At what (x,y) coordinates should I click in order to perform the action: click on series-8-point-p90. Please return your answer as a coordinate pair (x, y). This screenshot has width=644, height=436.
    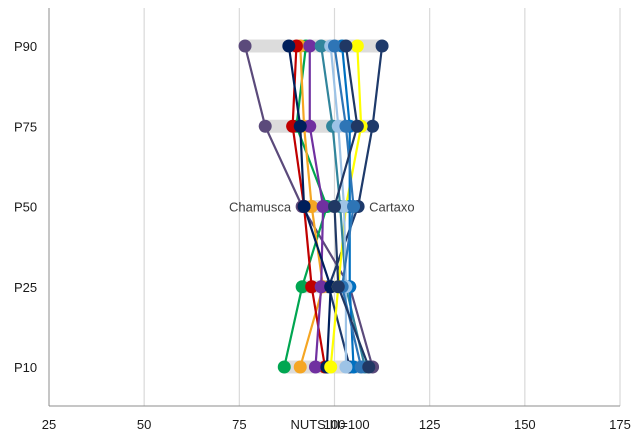
    Looking at the image, I should click on (357, 46).